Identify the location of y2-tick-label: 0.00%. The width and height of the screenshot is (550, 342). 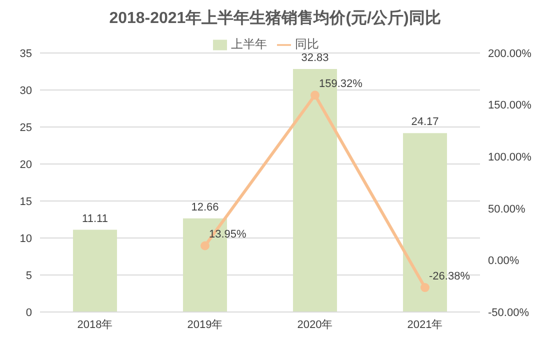
(504, 261).